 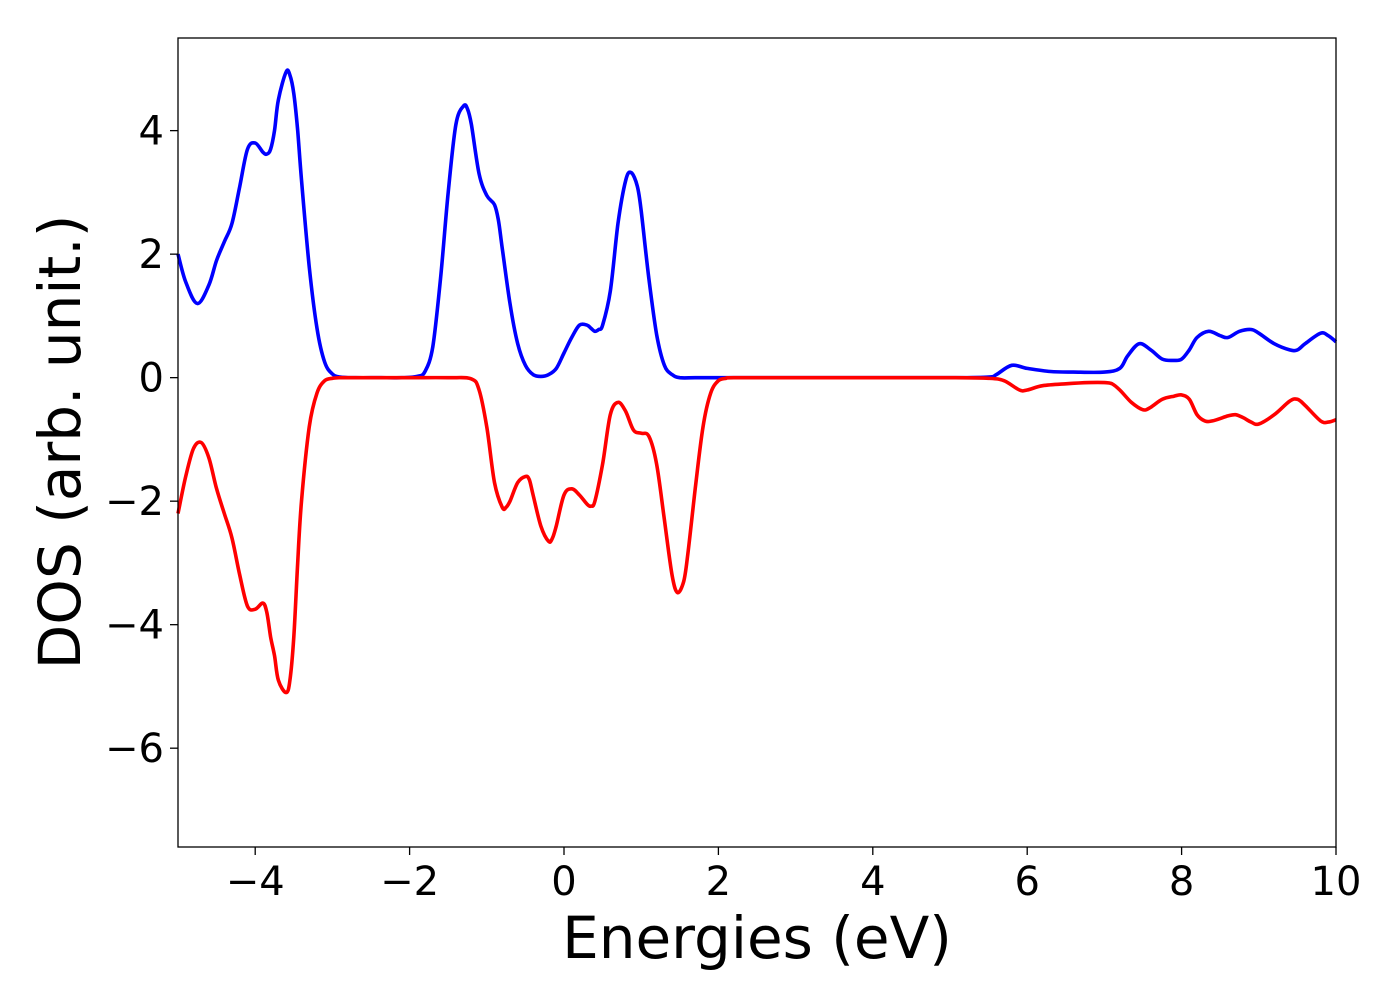 I want to click on y-tick-label: 4, so click(x=151, y=132).